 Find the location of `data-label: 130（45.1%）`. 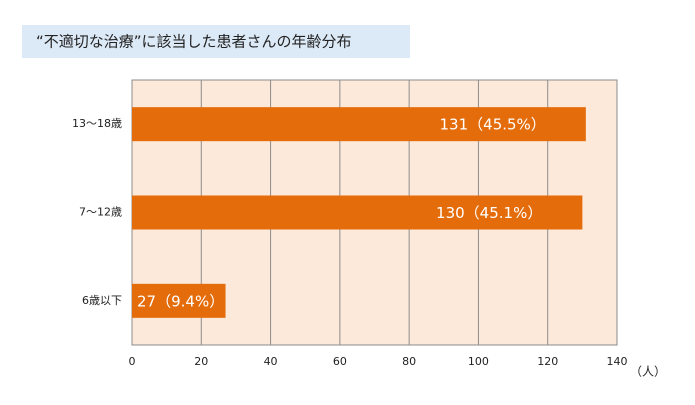

data-label: 130（45.1%） is located at coordinates (489, 213).